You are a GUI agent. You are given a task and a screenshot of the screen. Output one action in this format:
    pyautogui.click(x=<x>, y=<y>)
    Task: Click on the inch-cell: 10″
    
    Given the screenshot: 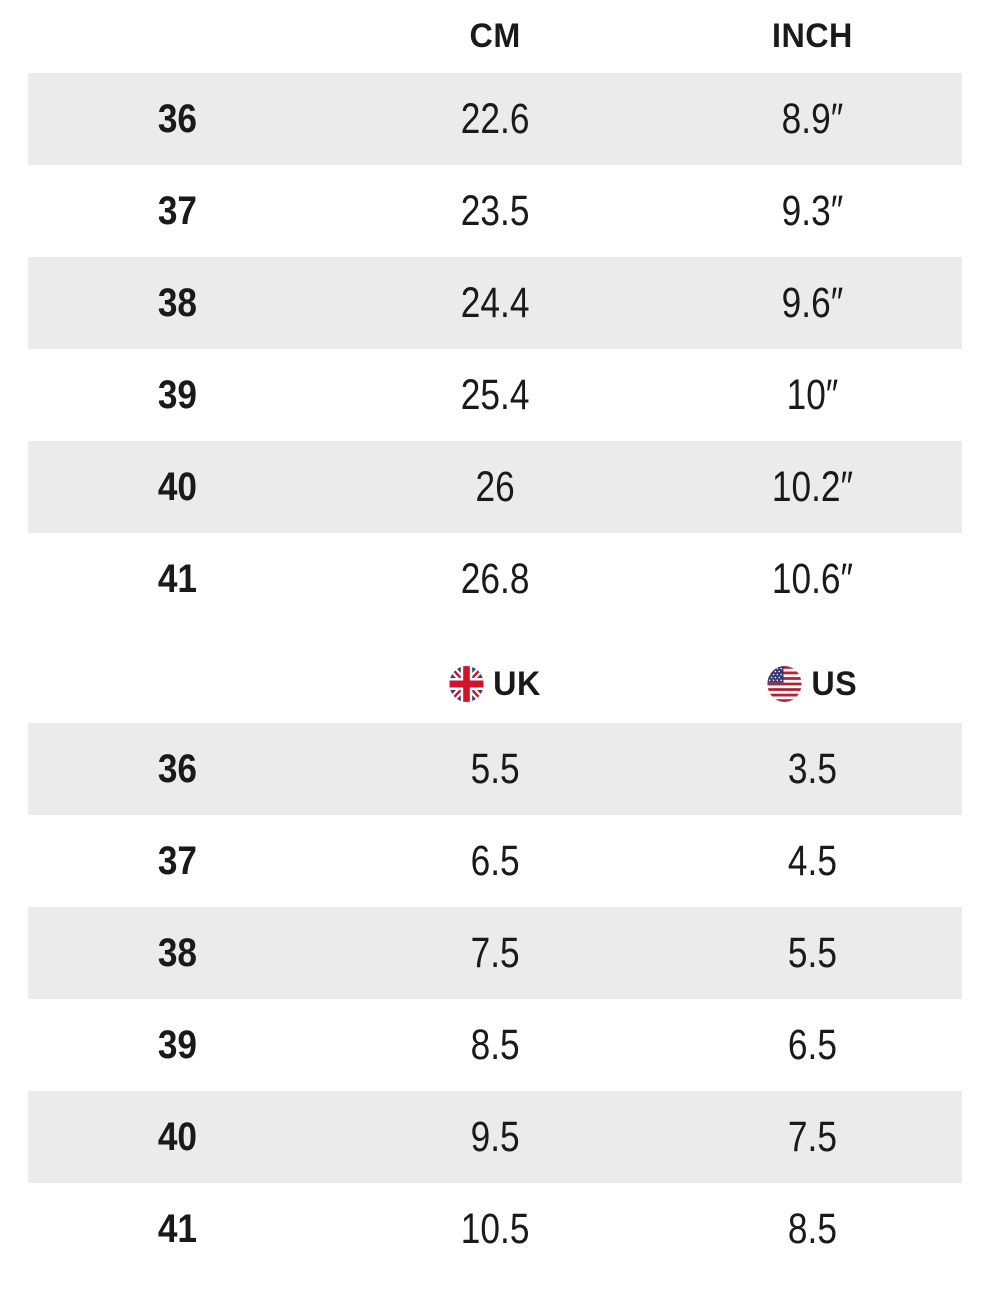 What is the action you would take?
    pyautogui.click(x=812, y=394)
    